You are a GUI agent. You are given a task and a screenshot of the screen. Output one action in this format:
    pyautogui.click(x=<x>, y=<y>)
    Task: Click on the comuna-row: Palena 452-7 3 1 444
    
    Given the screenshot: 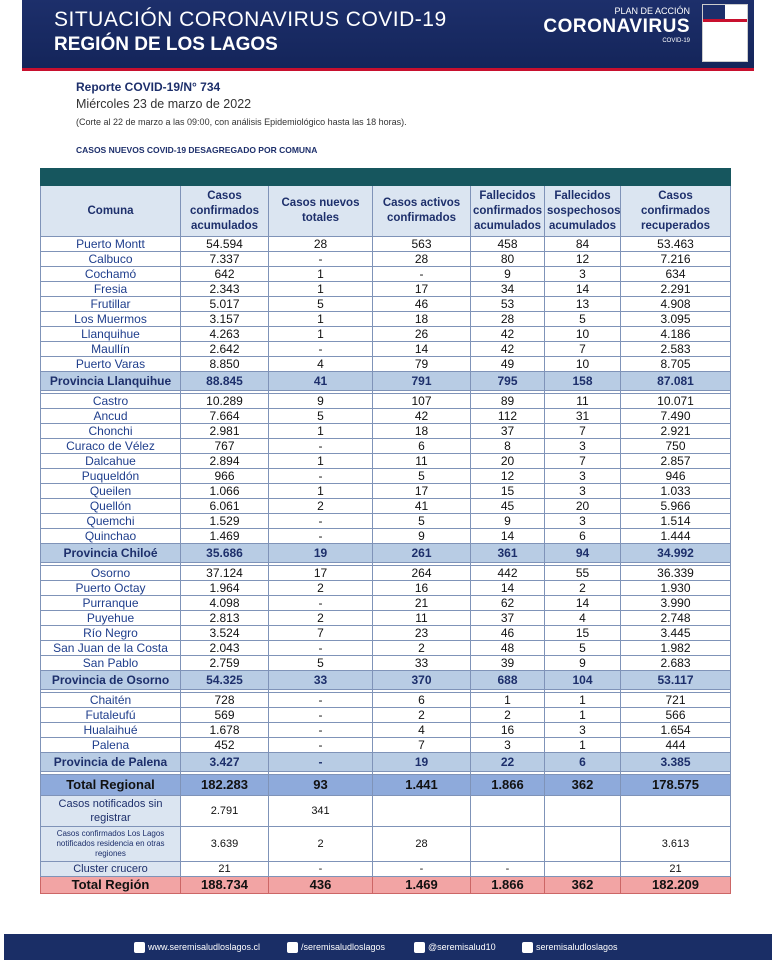 What is the action you would take?
    pyautogui.click(x=385, y=745)
    